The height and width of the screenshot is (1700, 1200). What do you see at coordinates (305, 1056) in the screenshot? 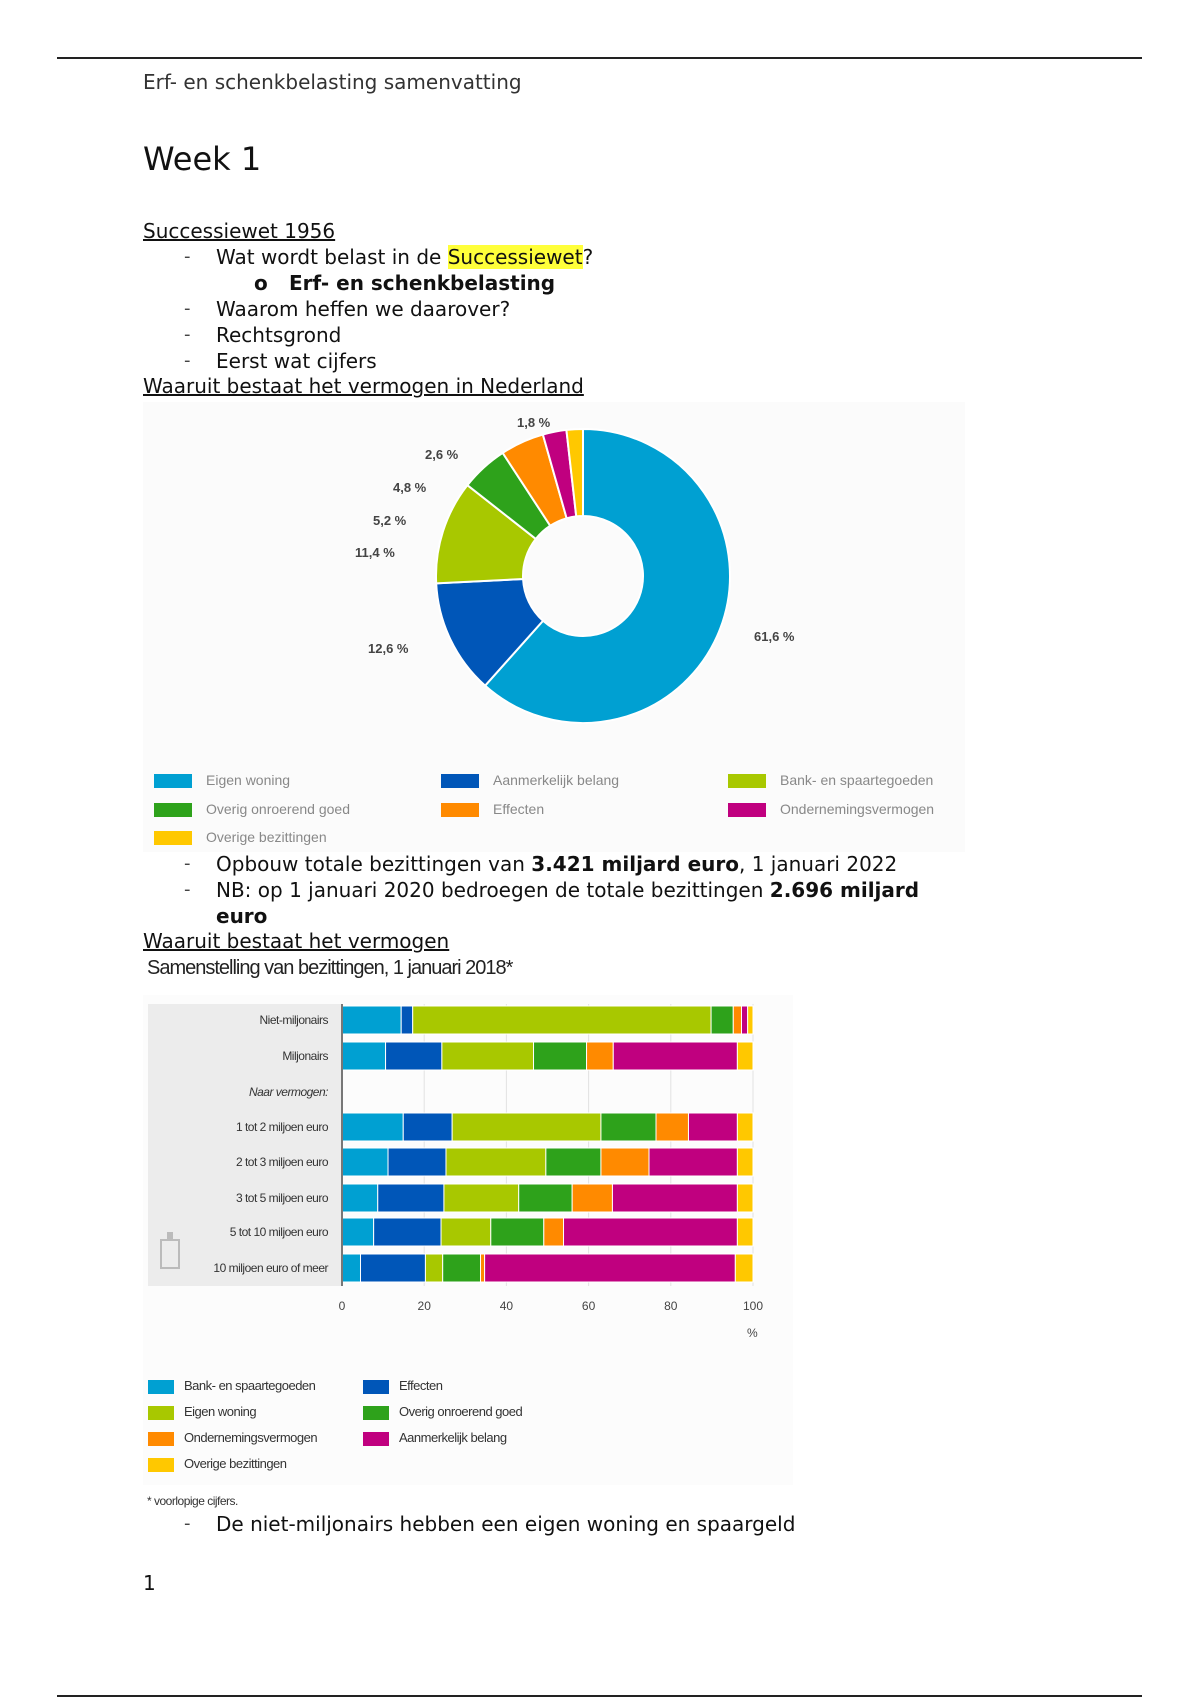
I see `category-label: Miljonairs` at bounding box center [305, 1056].